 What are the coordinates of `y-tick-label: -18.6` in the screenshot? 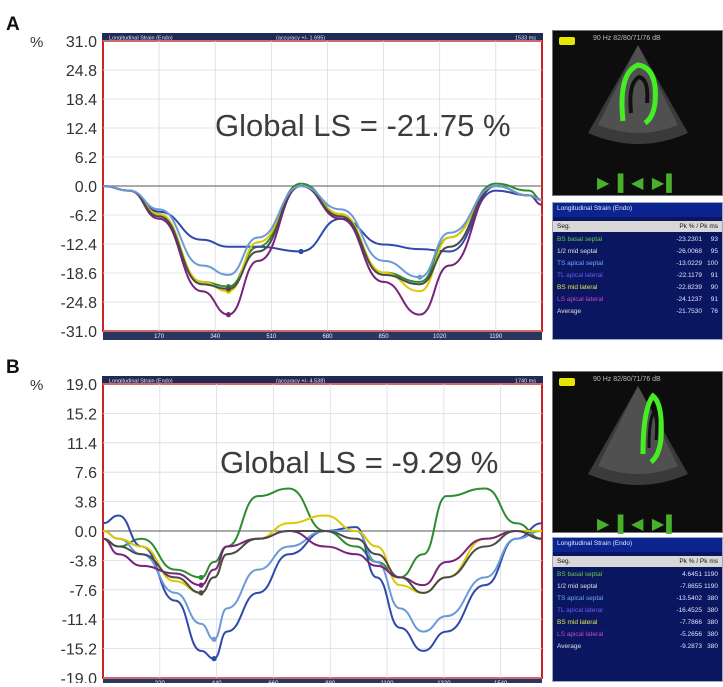 It's located at (79, 274).